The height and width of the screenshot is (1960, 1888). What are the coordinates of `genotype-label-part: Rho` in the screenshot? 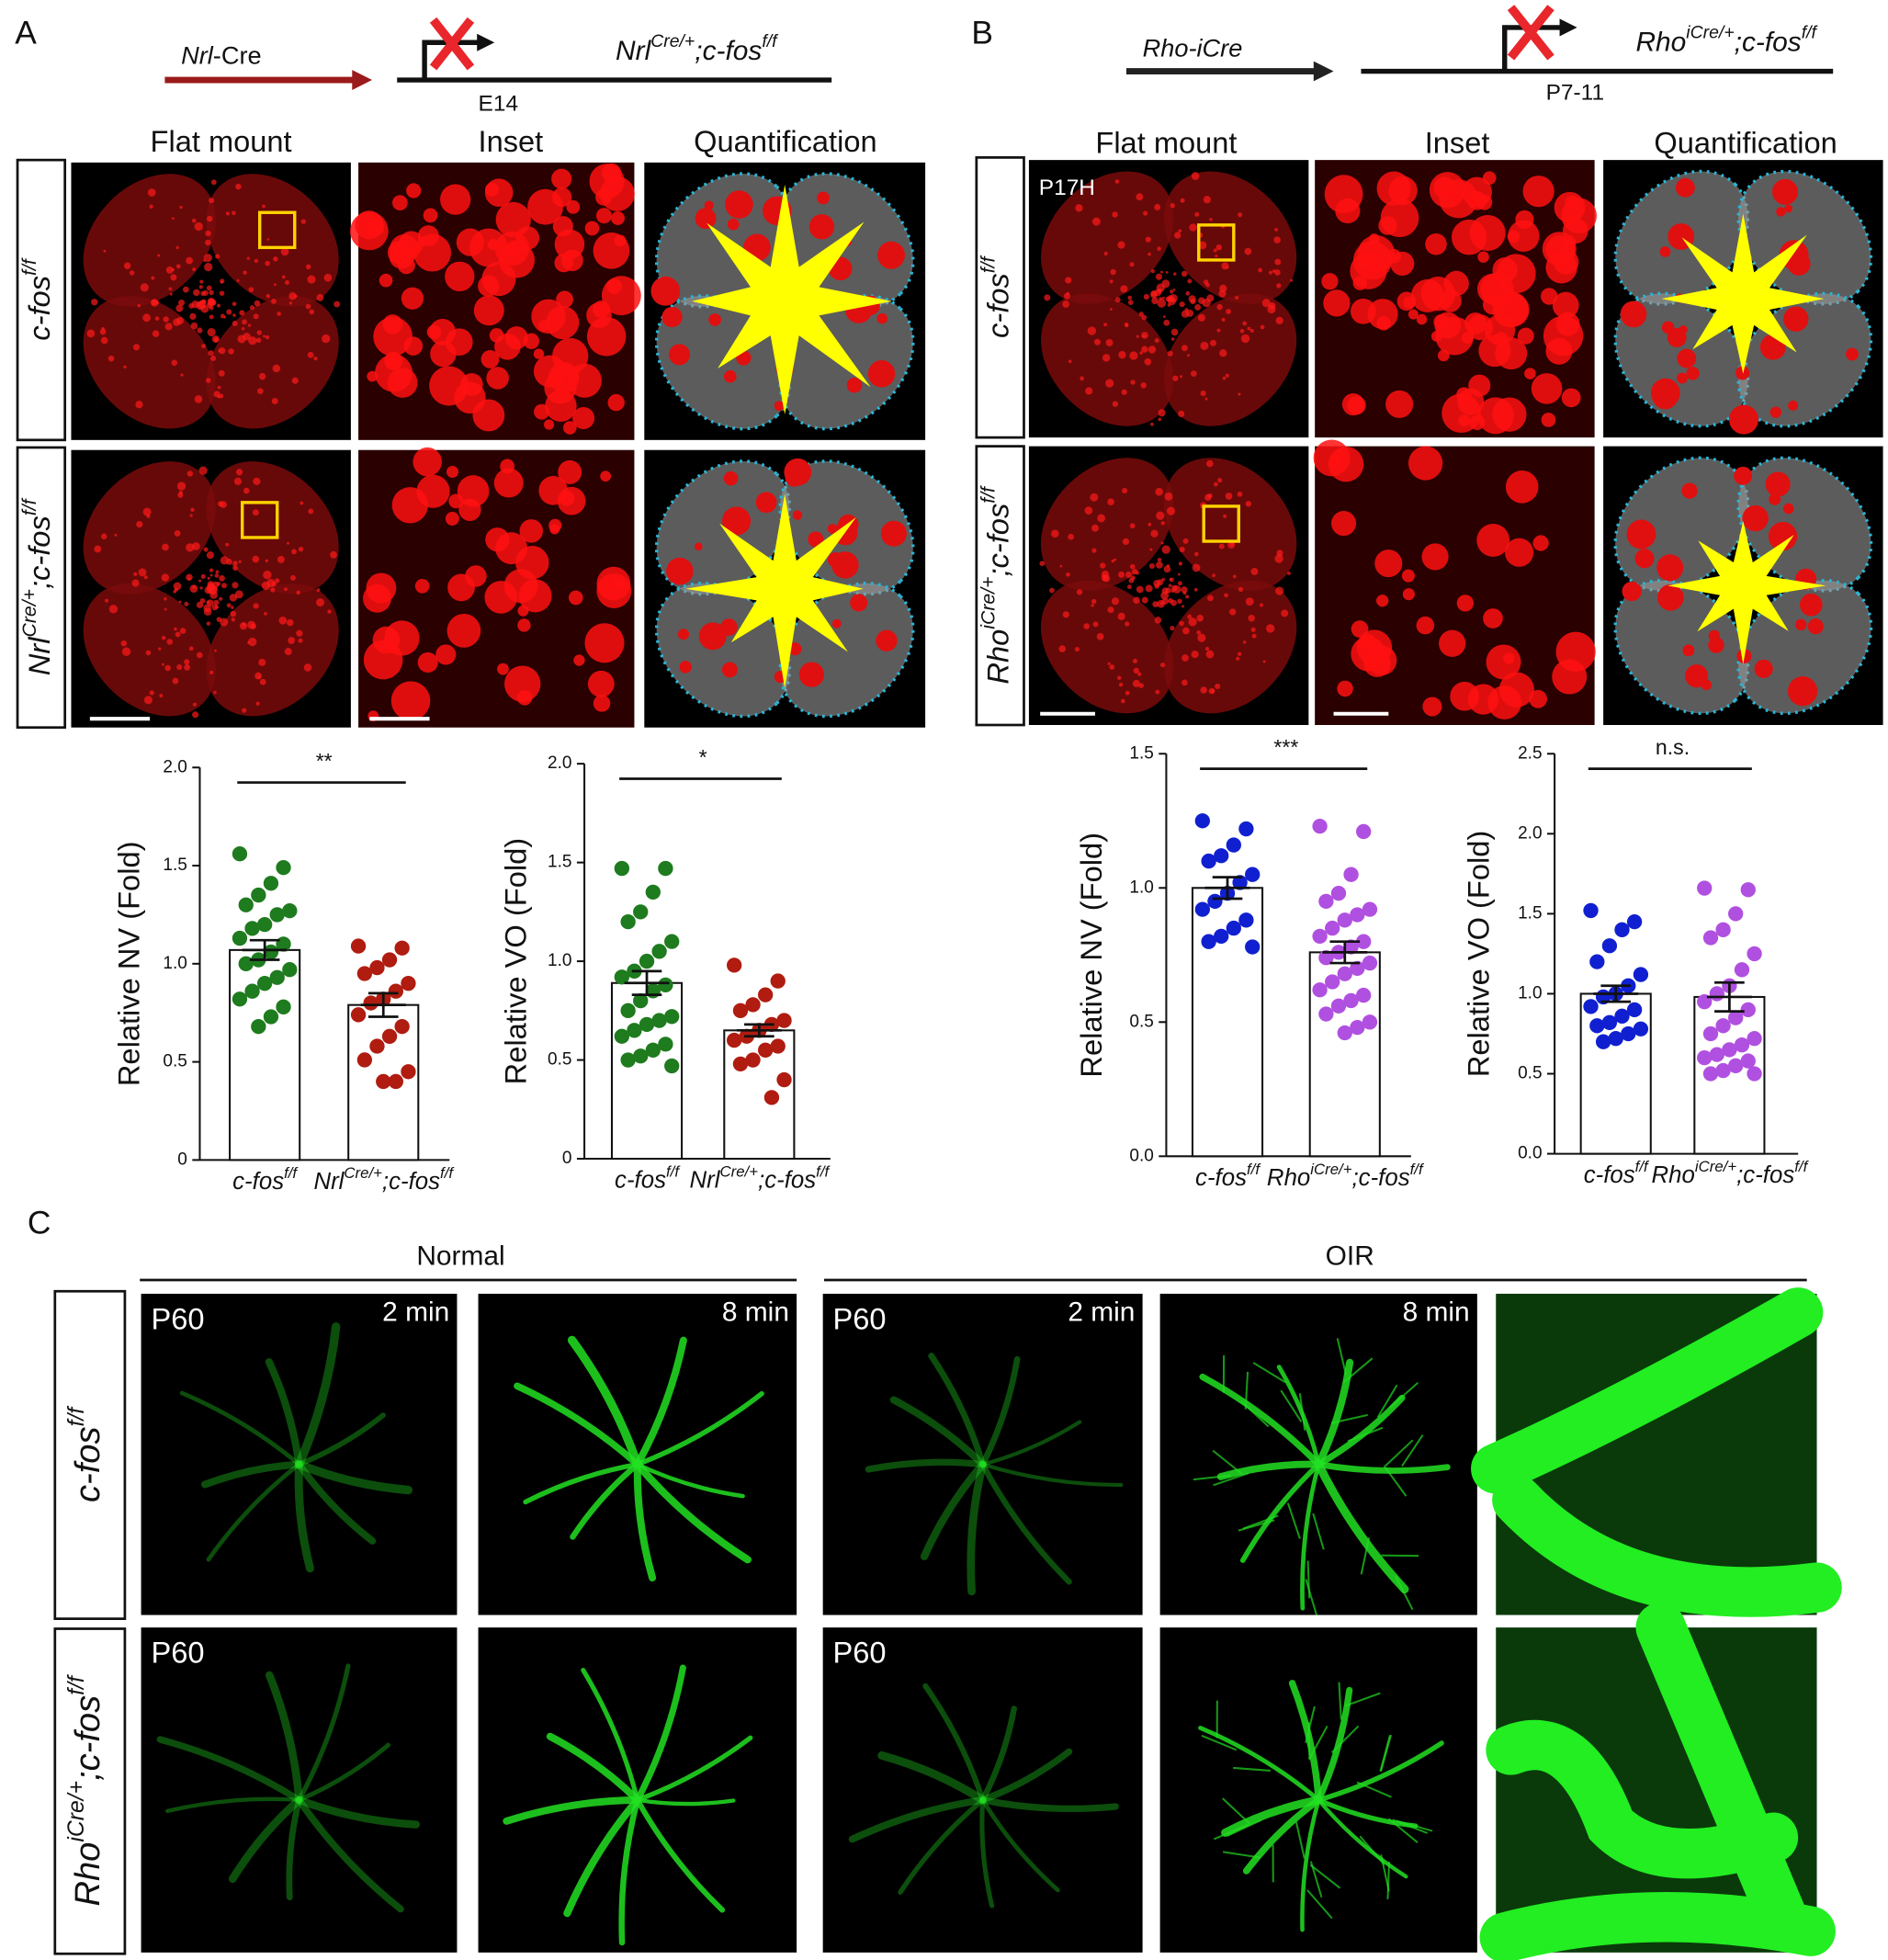 It's located at (1660, 43).